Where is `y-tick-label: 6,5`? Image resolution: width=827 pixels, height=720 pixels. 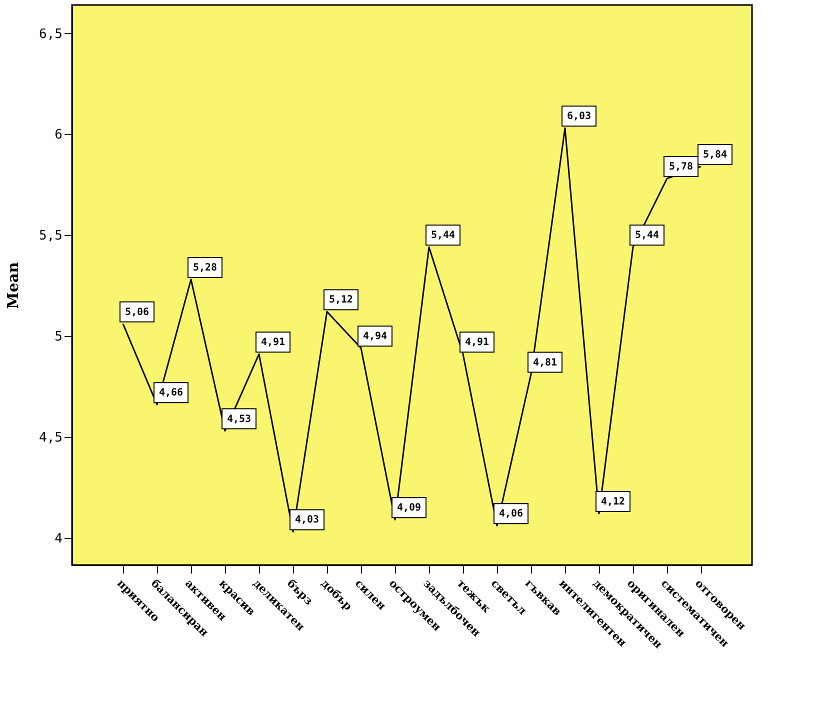
y-tick-label: 6,5 is located at coordinates (50, 34).